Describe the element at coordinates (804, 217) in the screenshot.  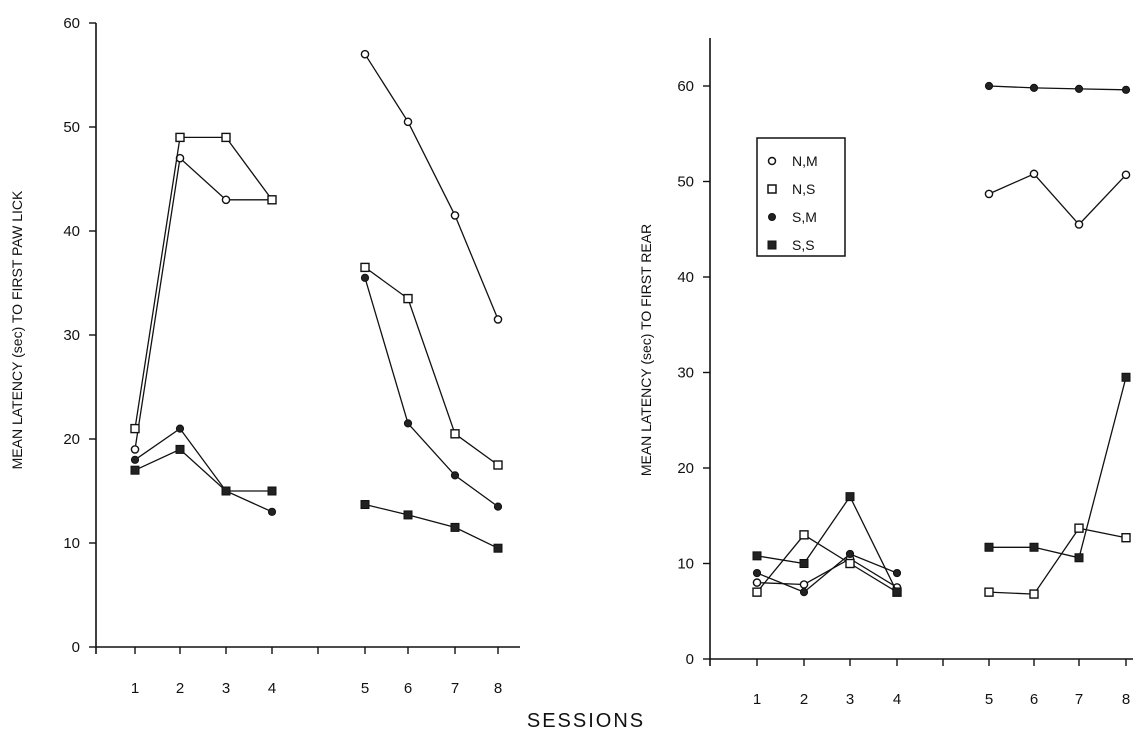
I see `legend-label-s-m: S,M` at that location.